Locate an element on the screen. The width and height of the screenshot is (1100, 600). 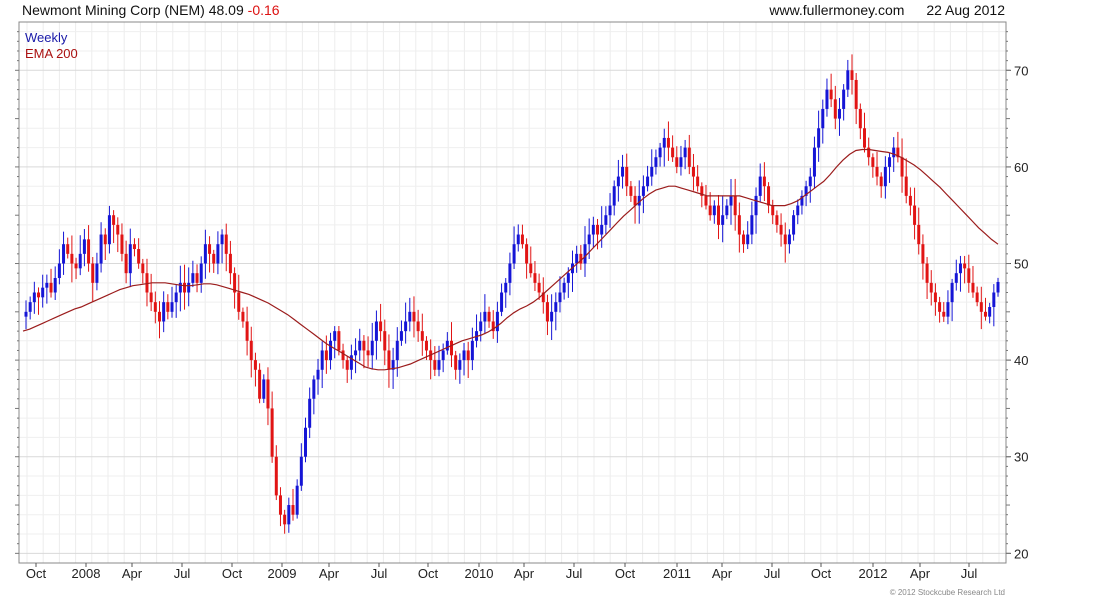
chart-date: 22 Aug 2012 is located at coordinates (965, 10).